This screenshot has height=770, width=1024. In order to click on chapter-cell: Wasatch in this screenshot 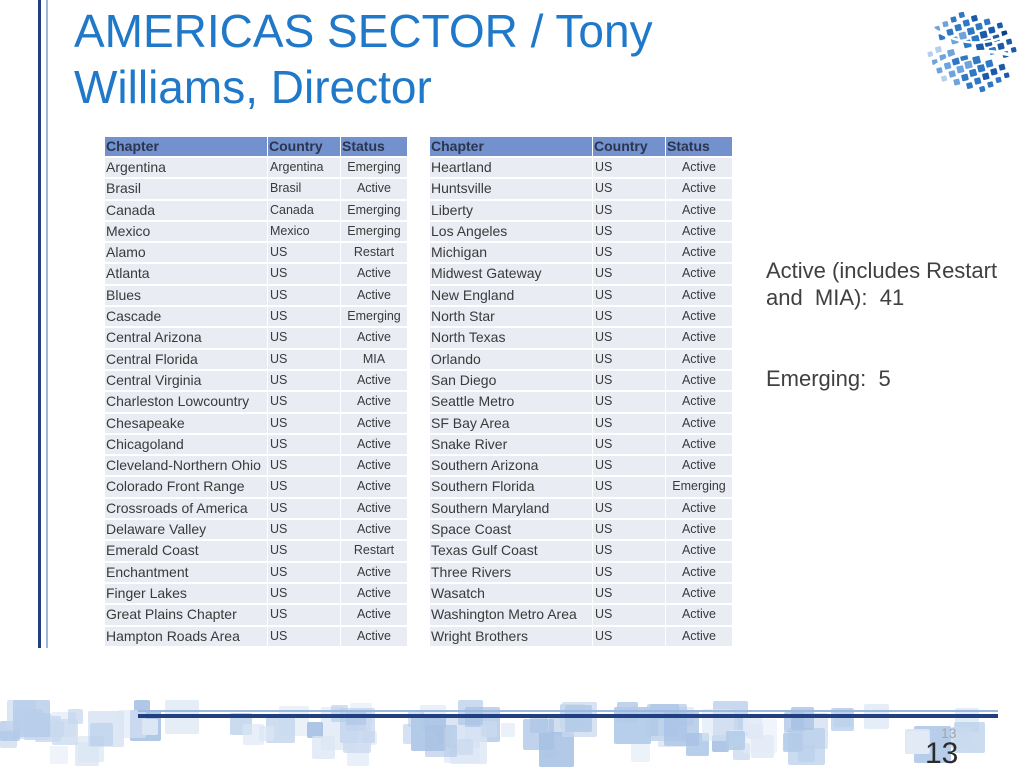, I will do `click(511, 593)`.